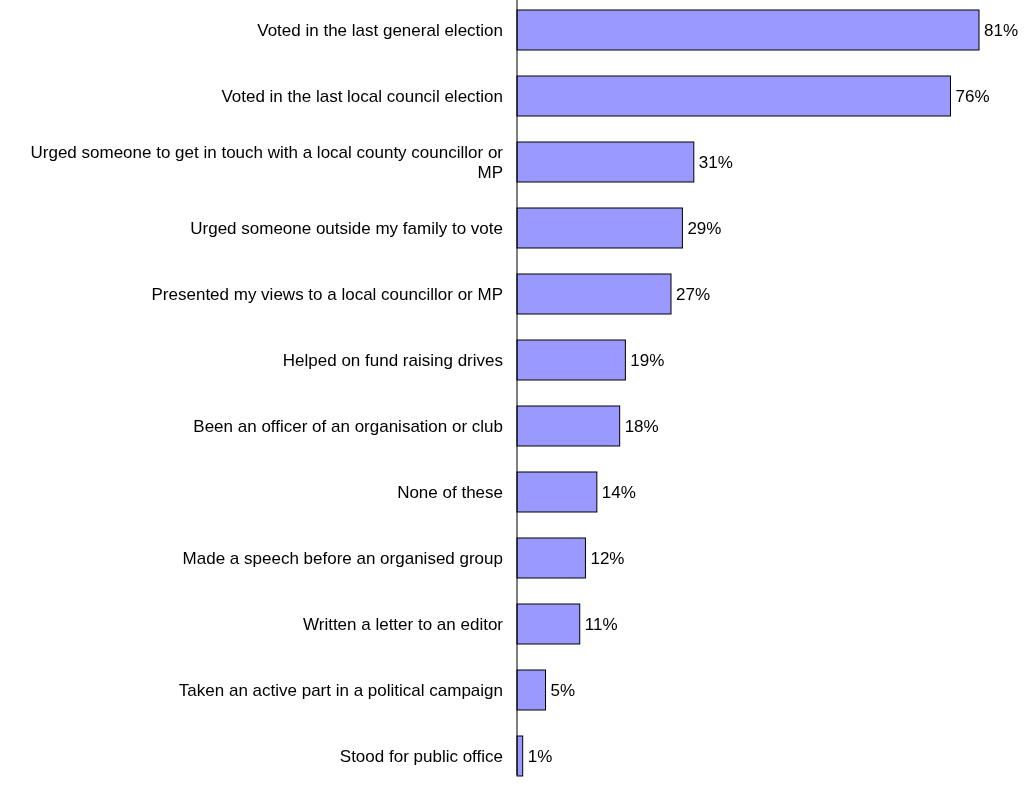  What do you see at coordinates (327, 294) in the screenshot?
I see `y-tick-label: Presented my views to a local councillor or MP` at bounding box center [327, 294].